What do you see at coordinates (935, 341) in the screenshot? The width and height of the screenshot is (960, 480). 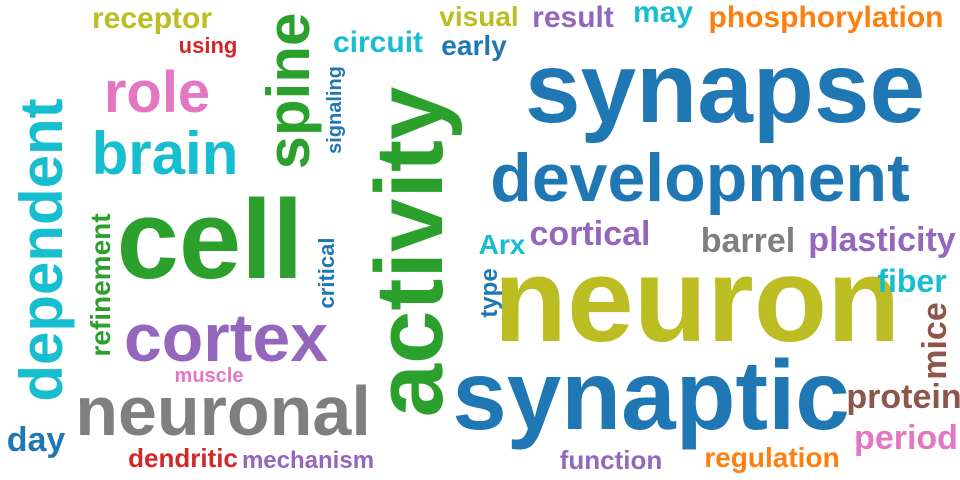 I see `word-mice: mice` at bounding box center [935, 341].